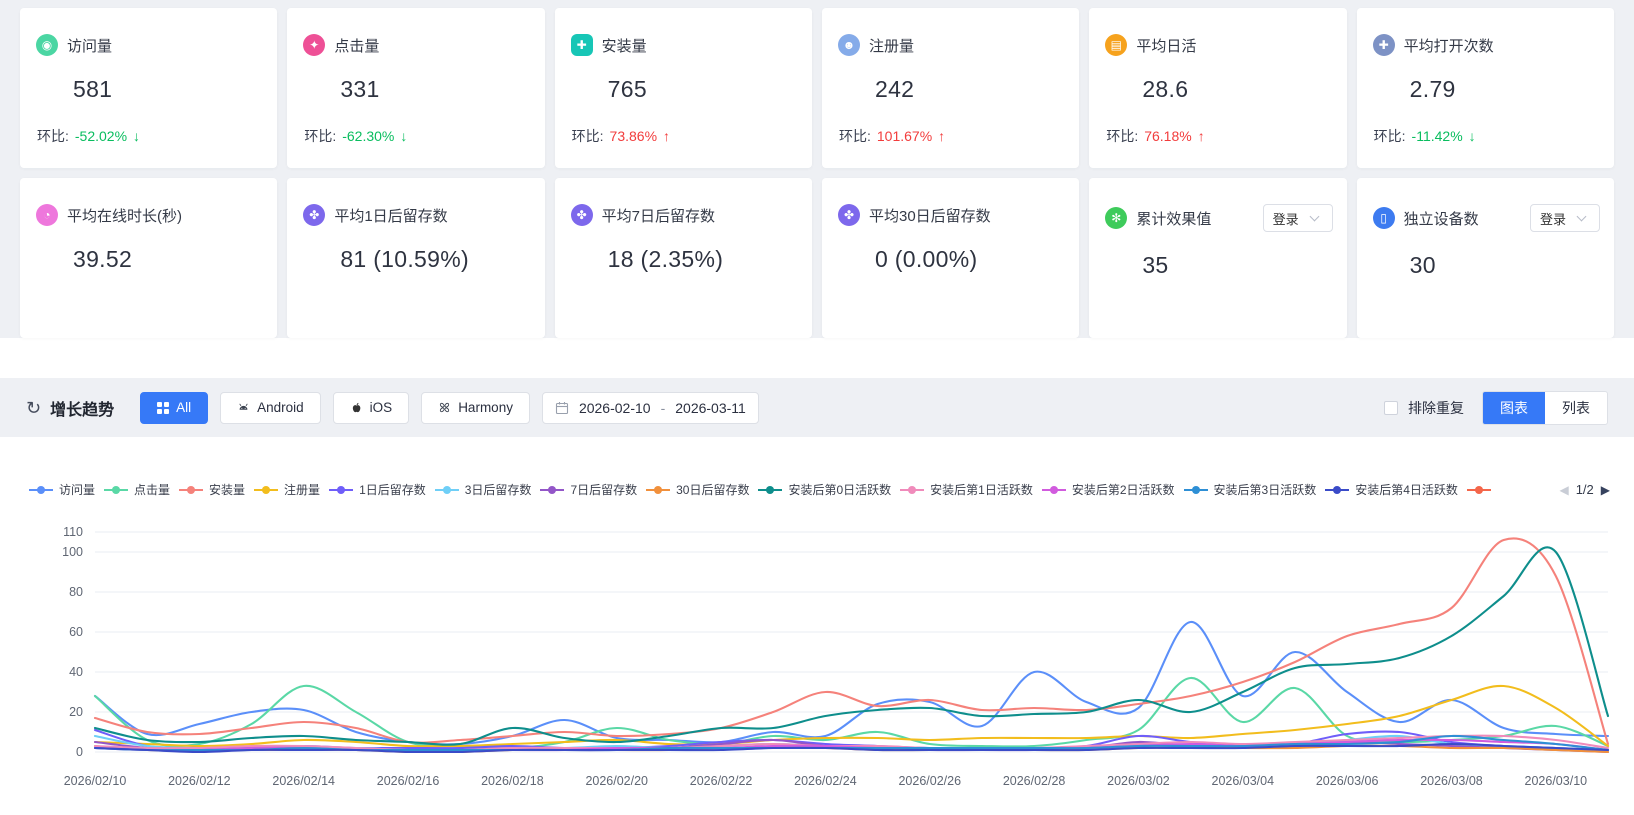 This screenshot has width=1634, height=815. I want to click on legend-item: 点击量, so click(136, 489).